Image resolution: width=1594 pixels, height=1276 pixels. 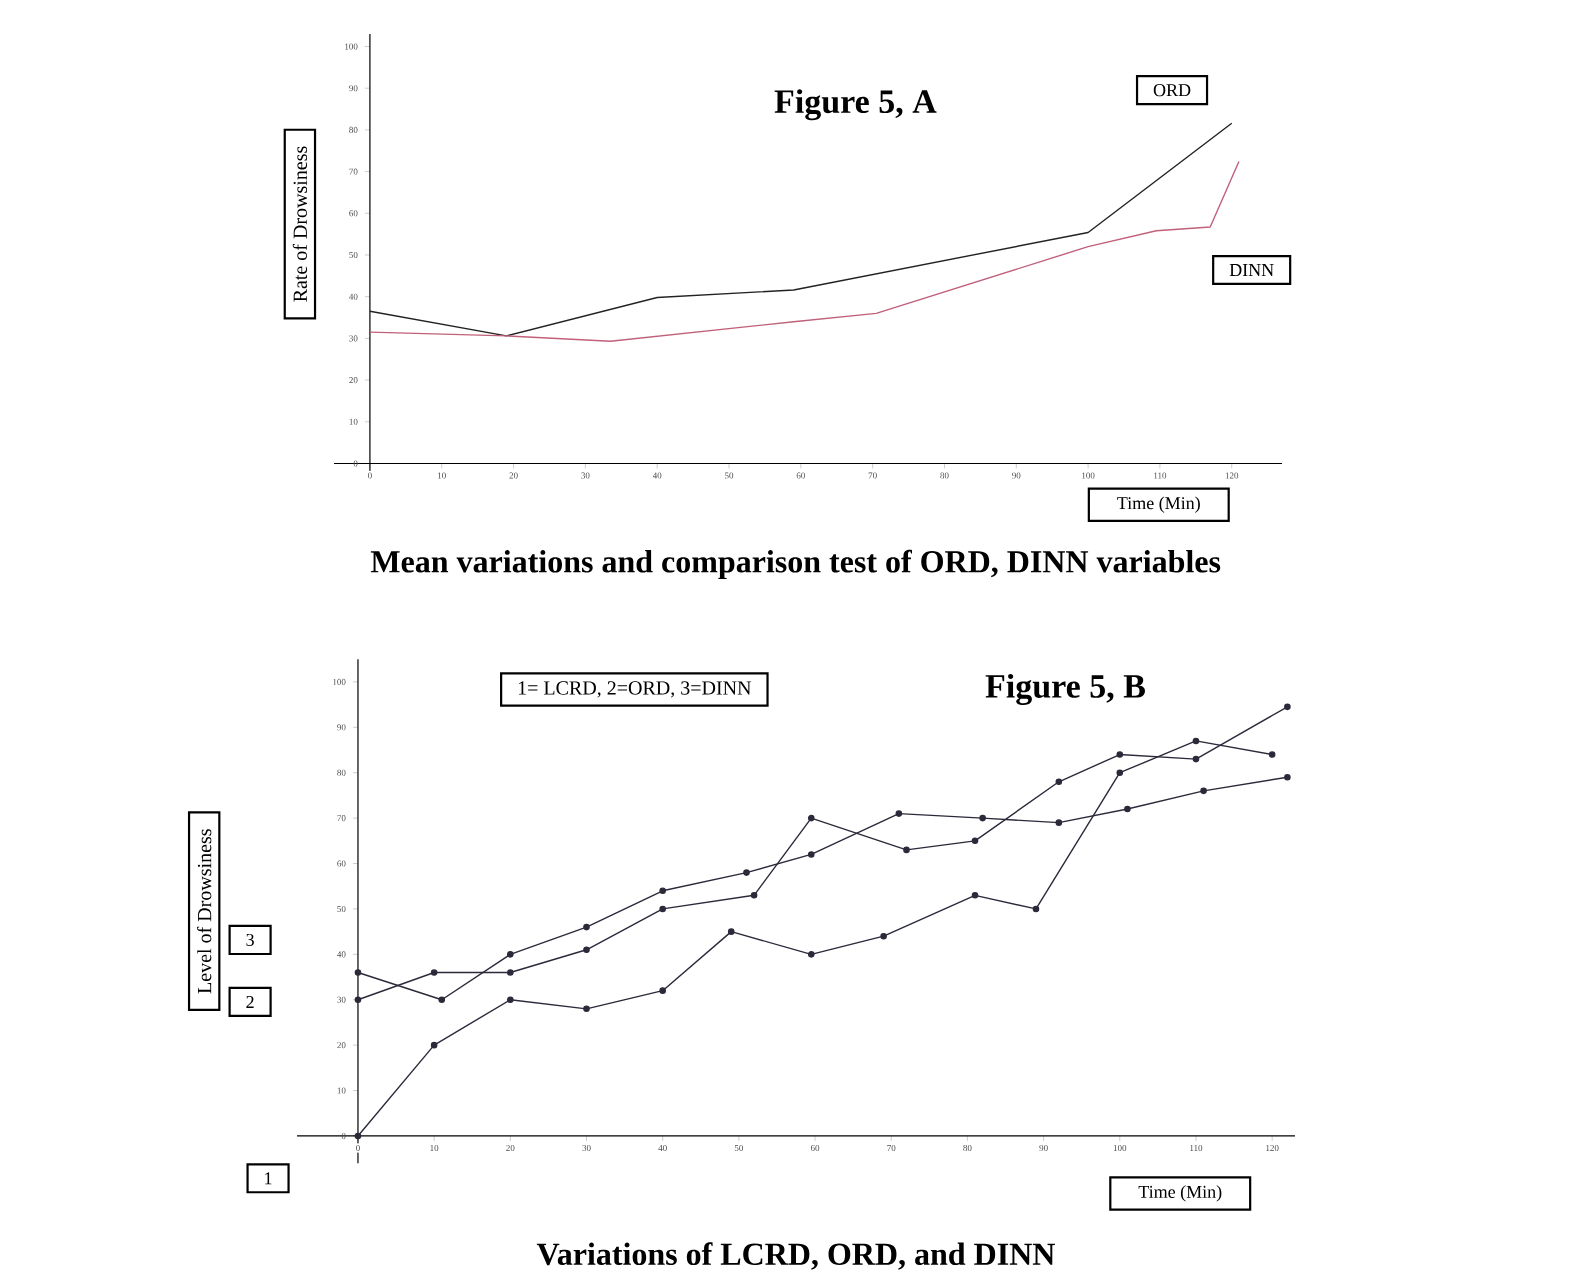 What do you see at coordinates (268, 1178) in the screenshot?
I see `text: 1` at bounding box center [268, 1178].